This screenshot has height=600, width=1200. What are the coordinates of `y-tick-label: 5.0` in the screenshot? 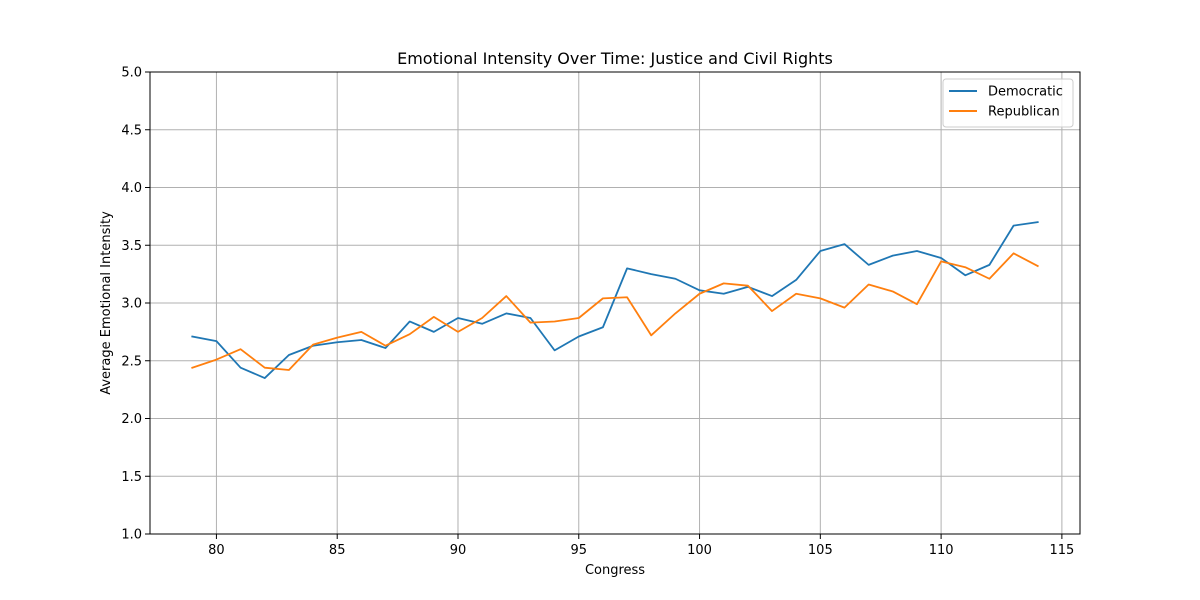 It's located at (131, 73).